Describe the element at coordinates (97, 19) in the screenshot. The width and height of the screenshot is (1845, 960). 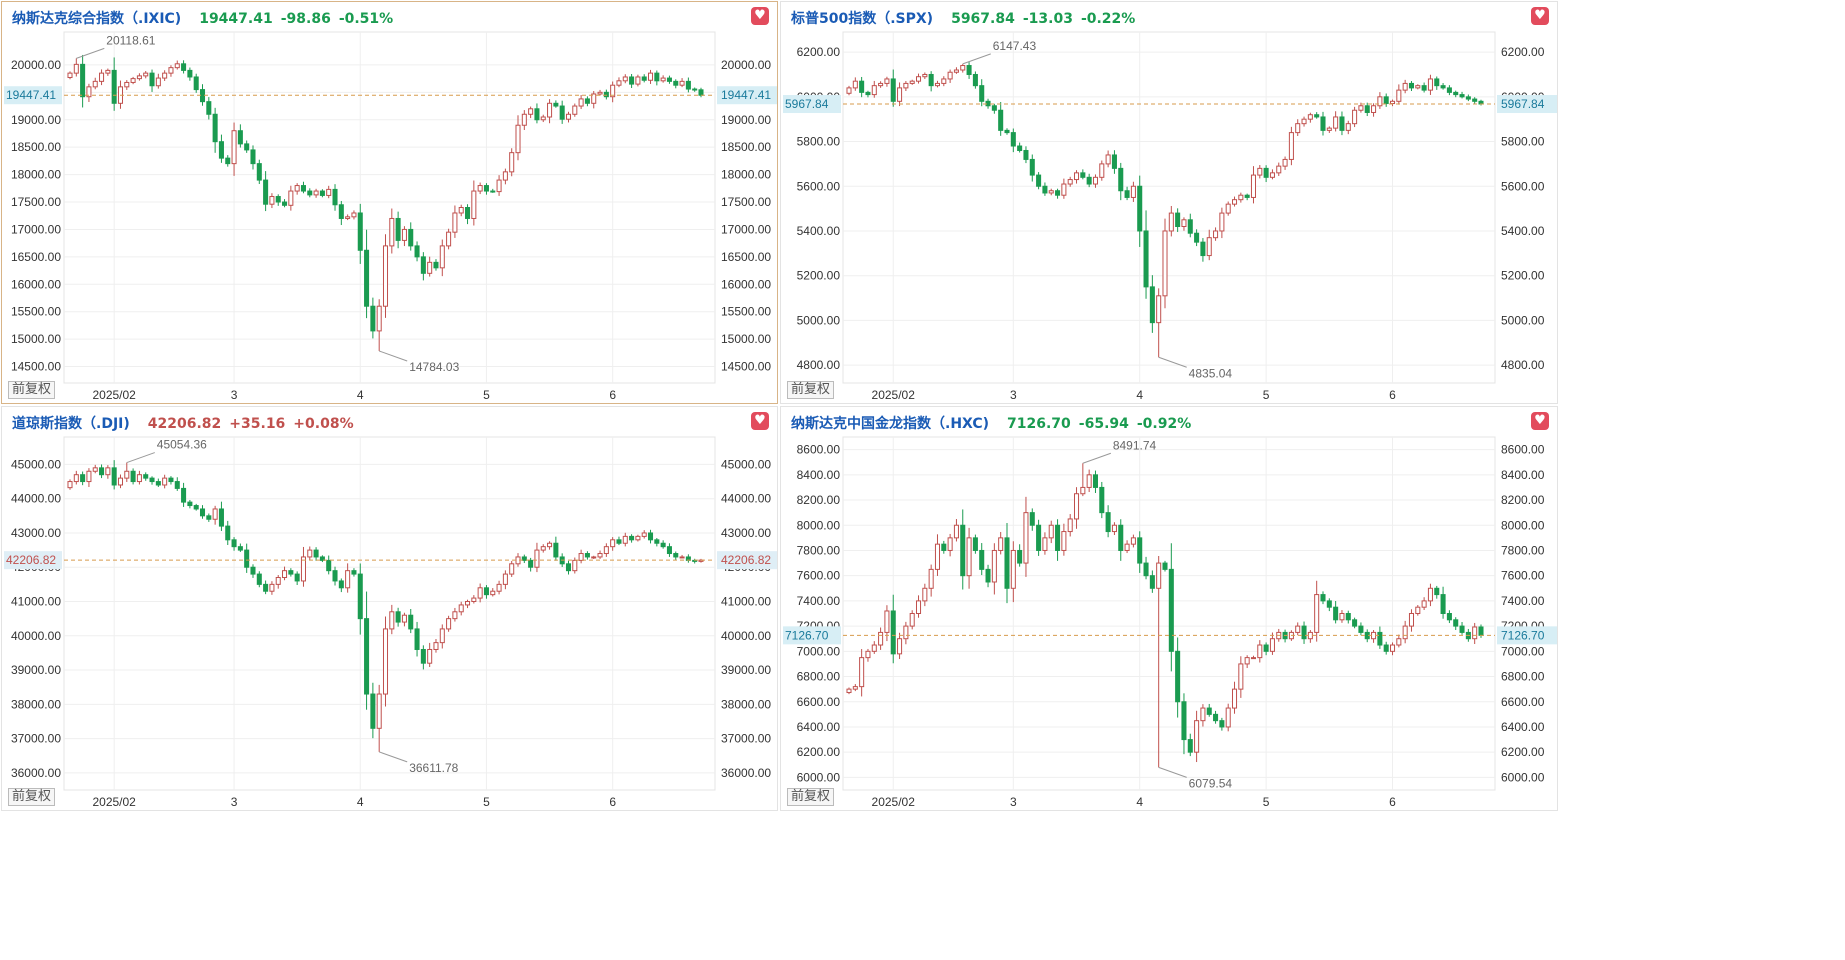
I see `index-title: 纳斯达克综合指数（.IXIC)` at that location.